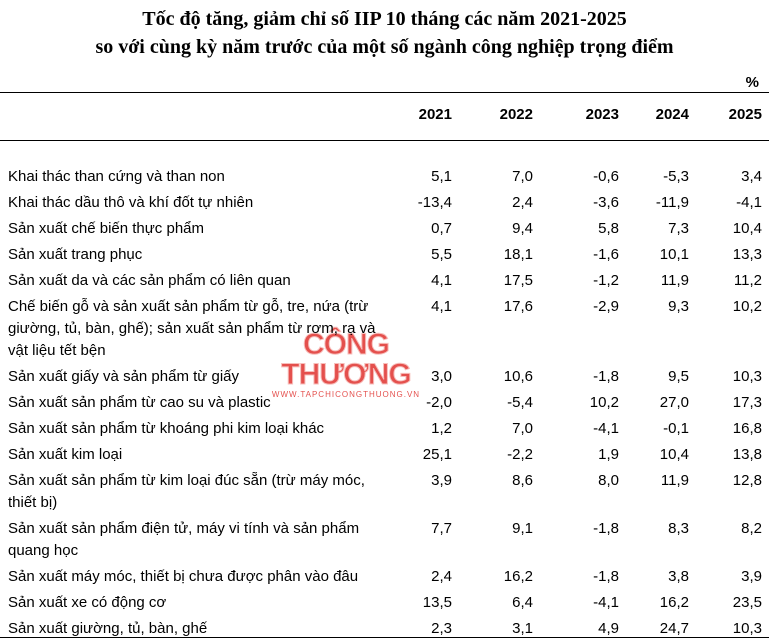 The height and width of the screenshot is (639, 769). What do you see at coordinates (441, 628) in the screenshot?
I see `cell-value: 2,3` at bounding box center [441, 628].